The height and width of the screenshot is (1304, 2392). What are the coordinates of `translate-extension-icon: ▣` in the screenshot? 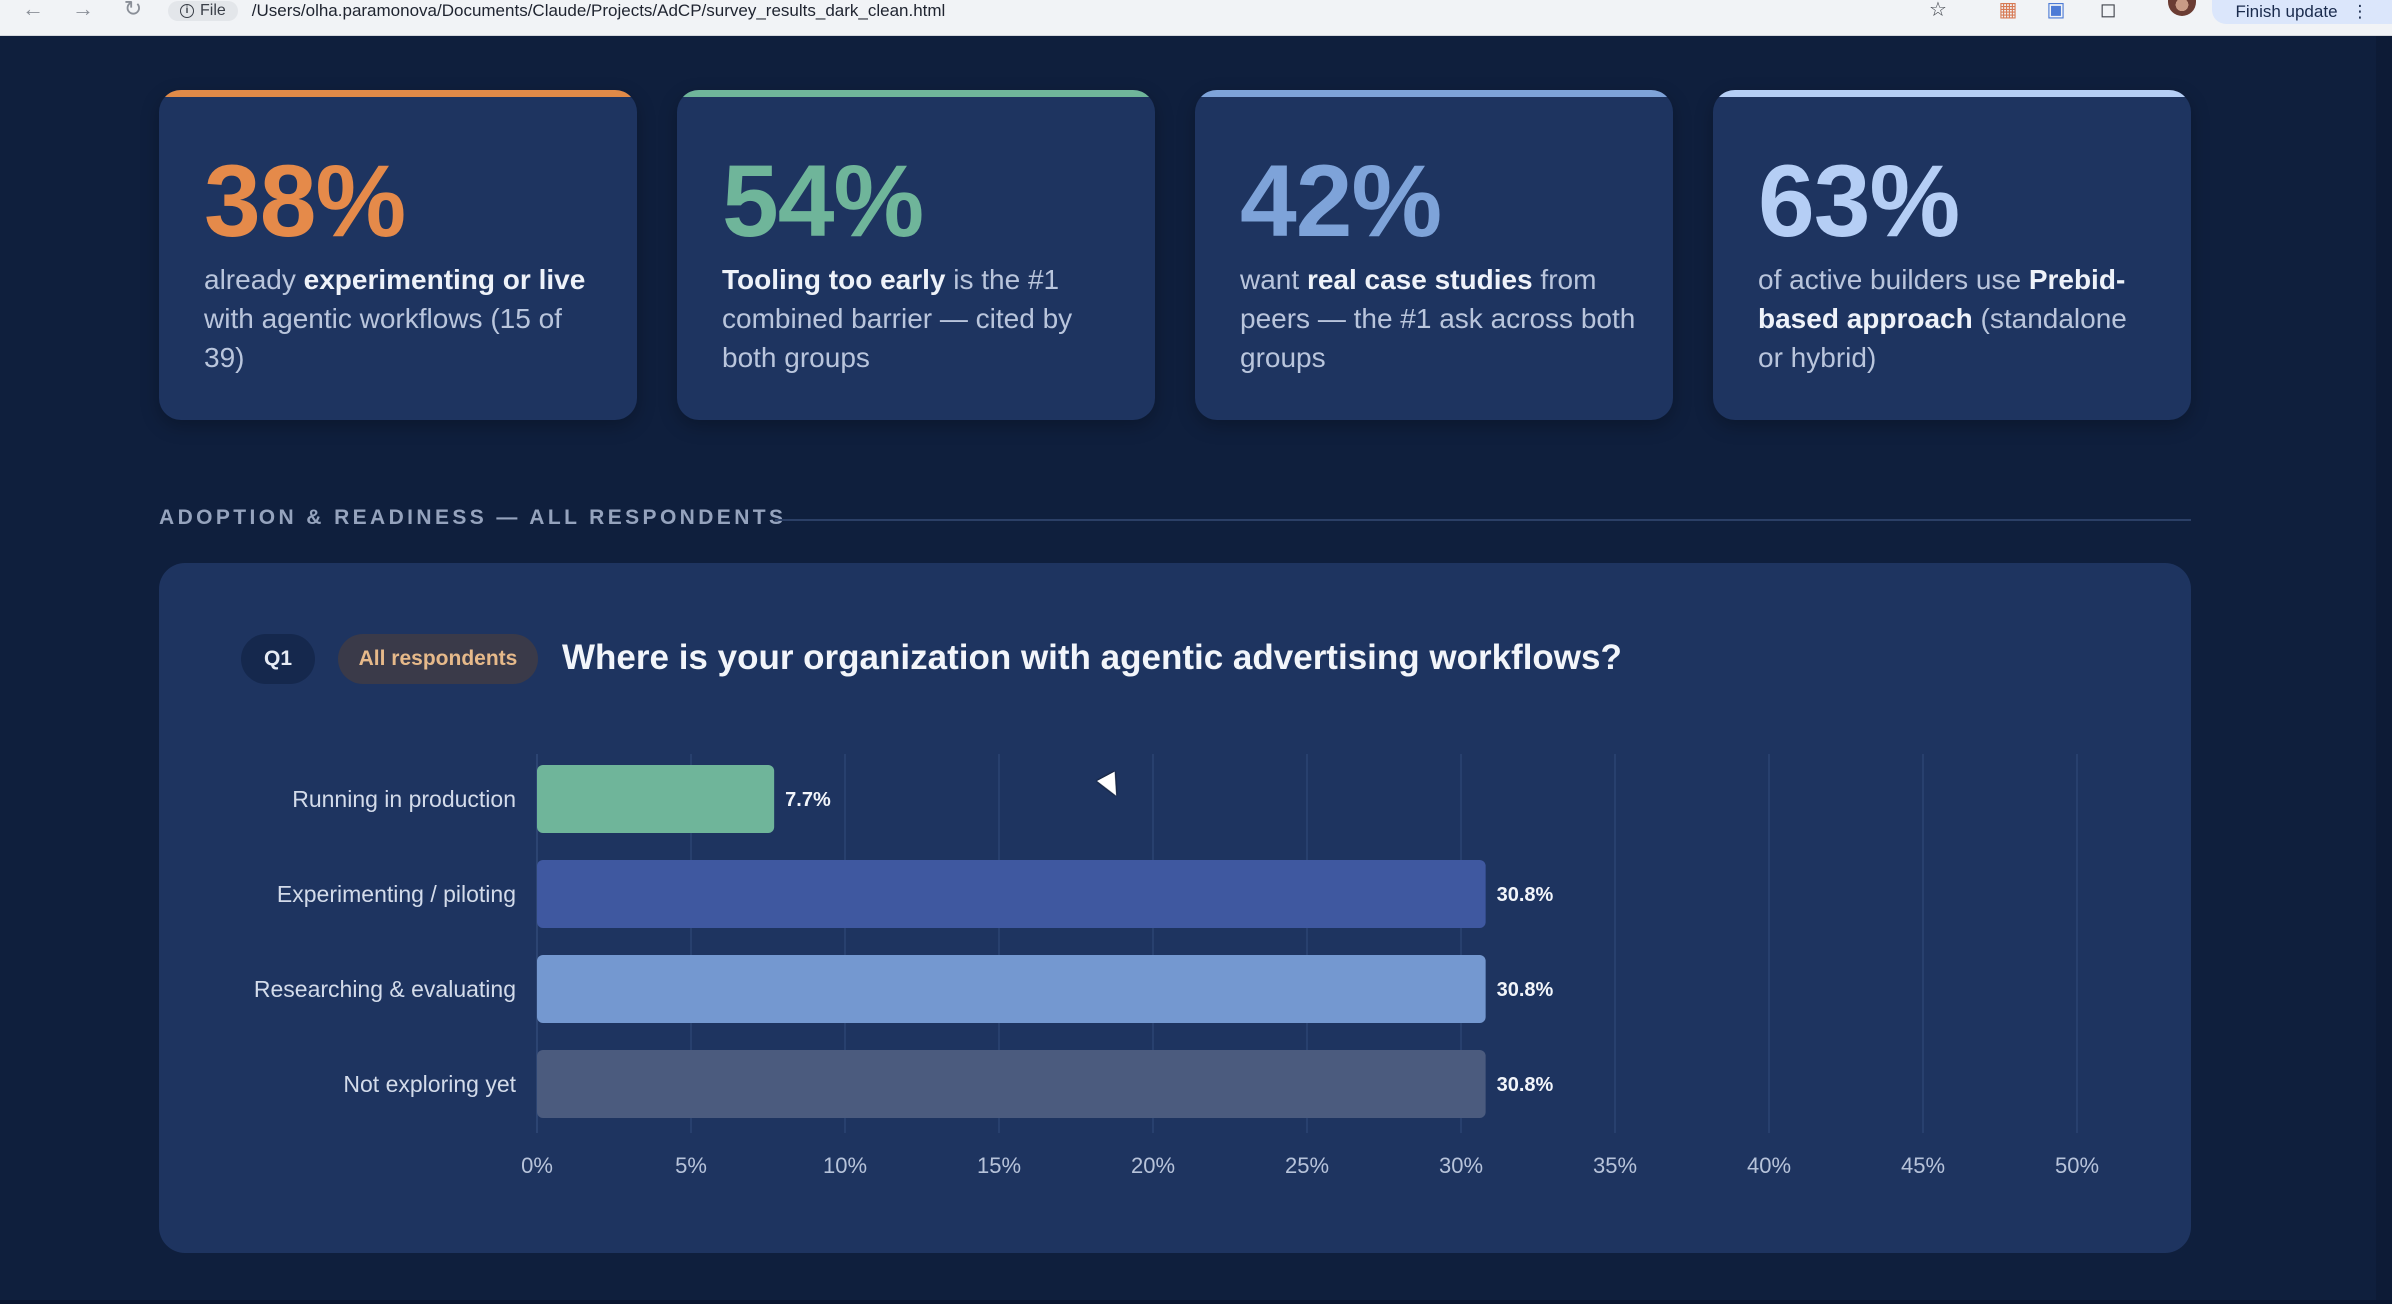 It's located at (2056, 10).